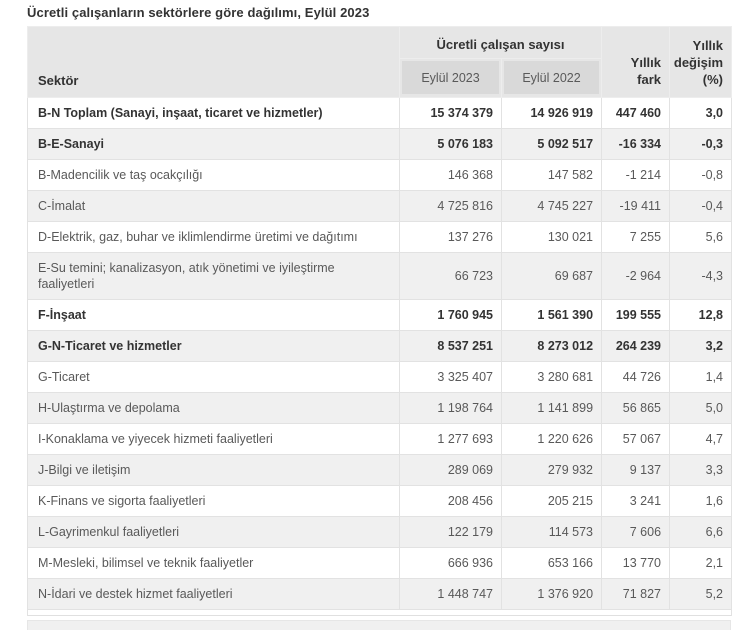  Describe the element at coordinates (450, 563) in the screenshot. I see `eylul-2023-value-cell: 666 936` at that location.